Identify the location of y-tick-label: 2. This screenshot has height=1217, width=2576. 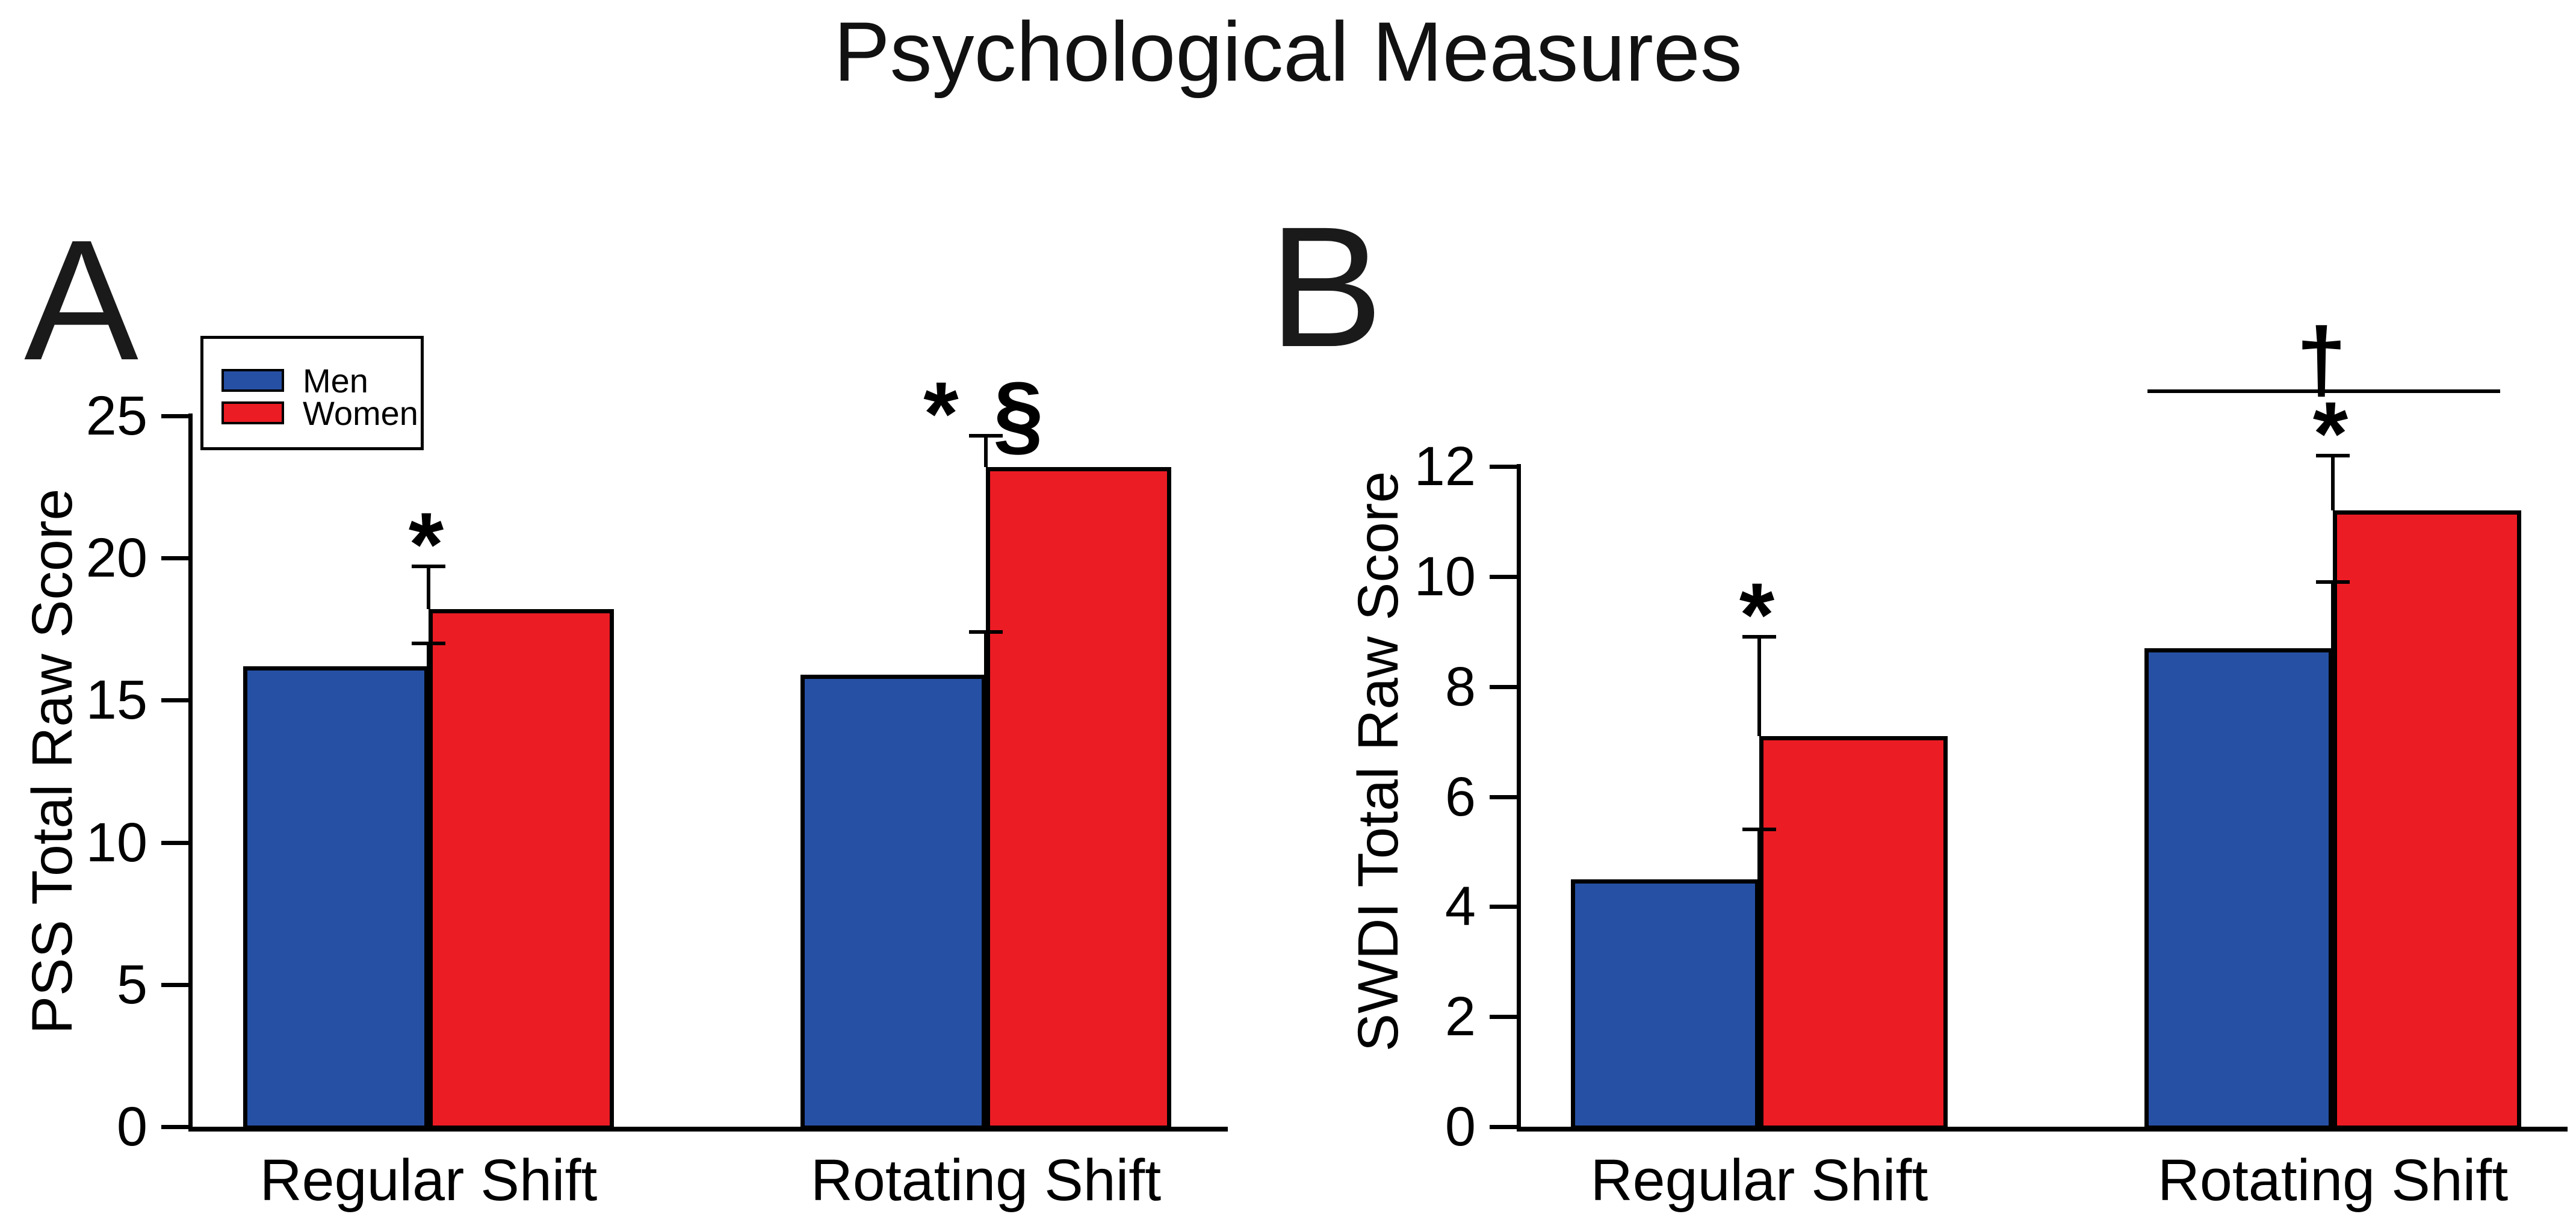
(1460, 1017).